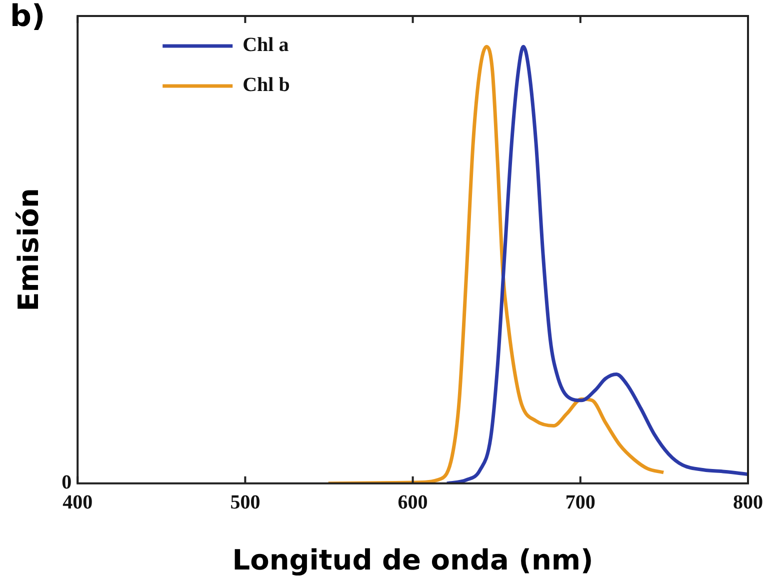 The image size is (778, 583). Describe the element at coordinates (580, 503) in the screenshot. I see `x-tick-label: 700` at that location.